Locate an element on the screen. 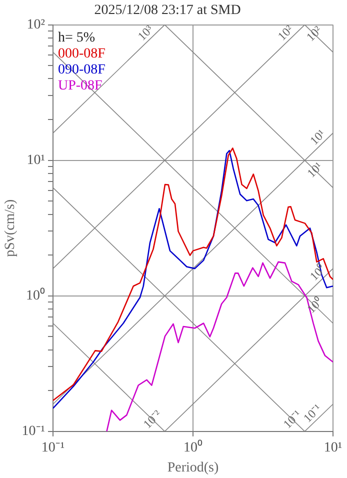 Image resolution: width=347 pixels, height=478 pixels. text: 000-08F is located at coordinates (82, 54).